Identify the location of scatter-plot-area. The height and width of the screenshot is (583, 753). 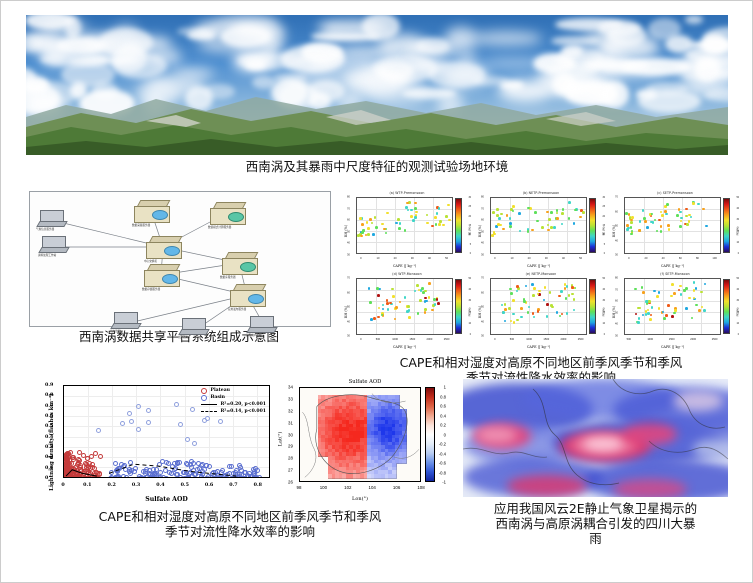
(672, 306).